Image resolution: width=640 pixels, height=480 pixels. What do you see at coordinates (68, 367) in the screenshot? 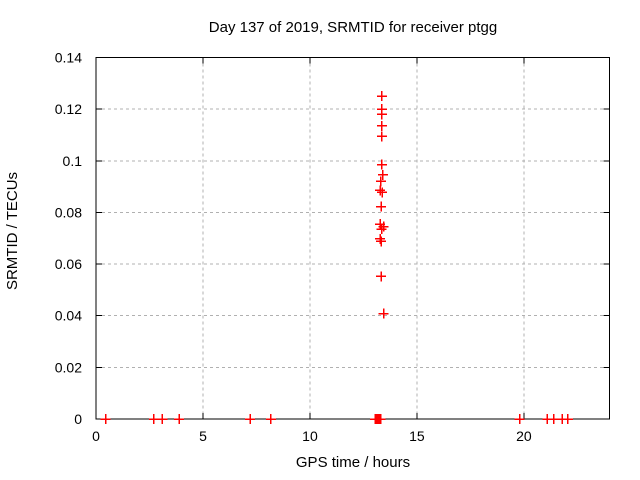
I see `y-tick-label: 0.02` at bounding box center [68, 367].